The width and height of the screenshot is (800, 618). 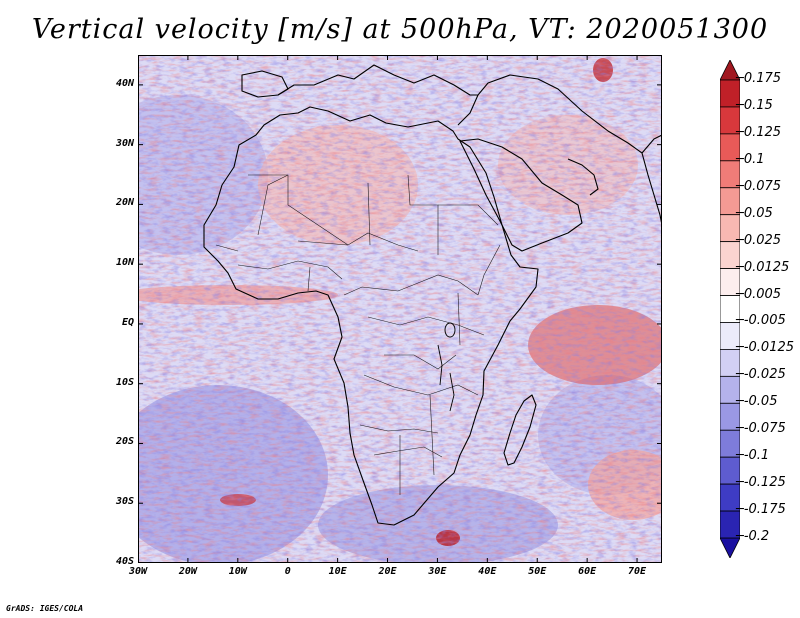 I want to click on lakes, so click(x=446, y=367).